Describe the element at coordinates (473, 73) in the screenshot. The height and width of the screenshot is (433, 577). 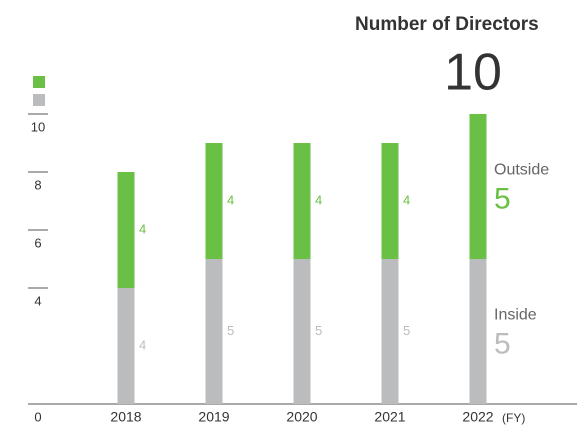
I see `total-label: 10` at that location.